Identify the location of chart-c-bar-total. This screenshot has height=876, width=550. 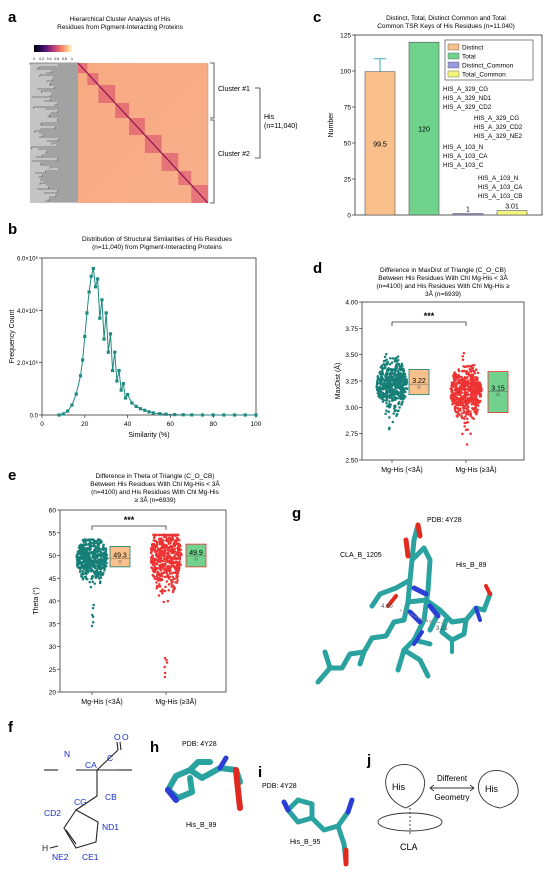
(424, 128).